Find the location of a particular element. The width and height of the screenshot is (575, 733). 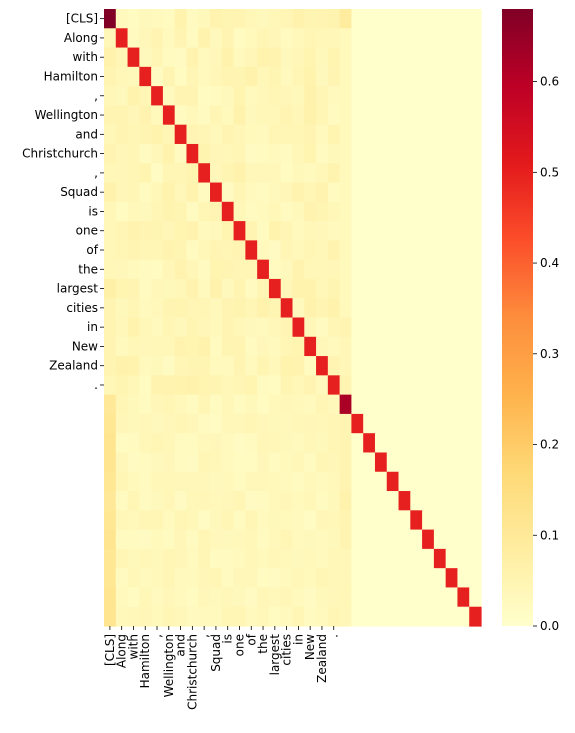

colorbar-tick-label: 0.3 is located at coordinates (549, 354).